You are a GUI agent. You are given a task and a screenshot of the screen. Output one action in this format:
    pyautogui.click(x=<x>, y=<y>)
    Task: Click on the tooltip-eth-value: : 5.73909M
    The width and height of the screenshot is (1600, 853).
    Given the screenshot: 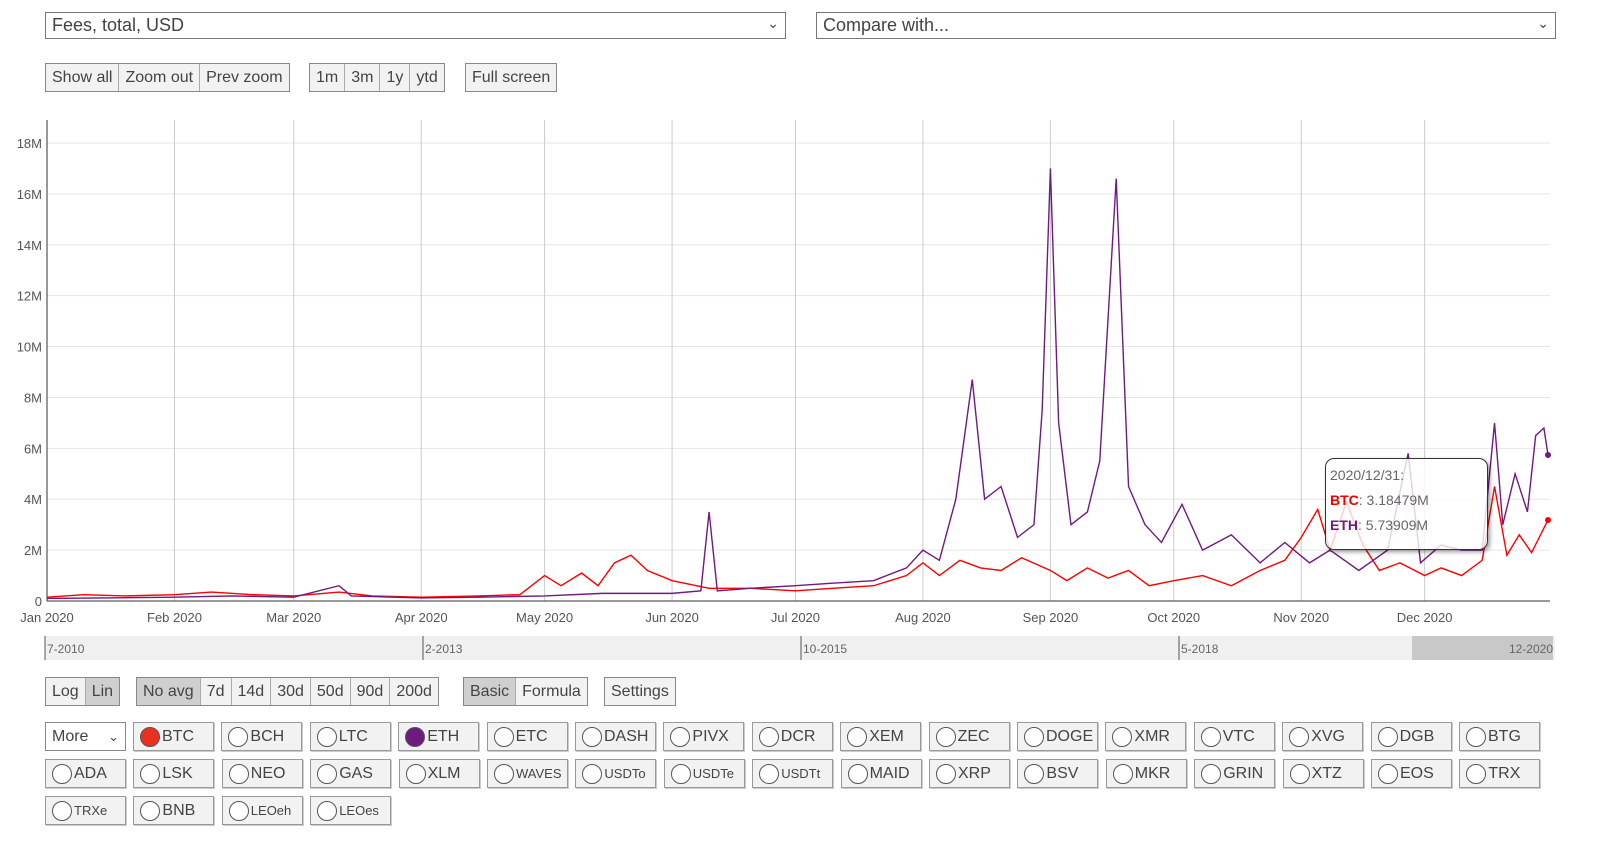 What is the action you would take?
    pyautogui.click(x=1393, y=525)
    